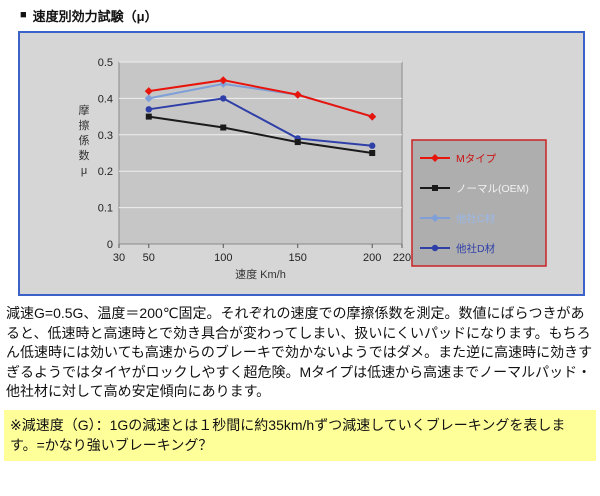 The height and width of the screenshot is (496, 600). Describe the element at coordinates (223, 258) in the screenshot. I see `svg-text: 100` at that location.